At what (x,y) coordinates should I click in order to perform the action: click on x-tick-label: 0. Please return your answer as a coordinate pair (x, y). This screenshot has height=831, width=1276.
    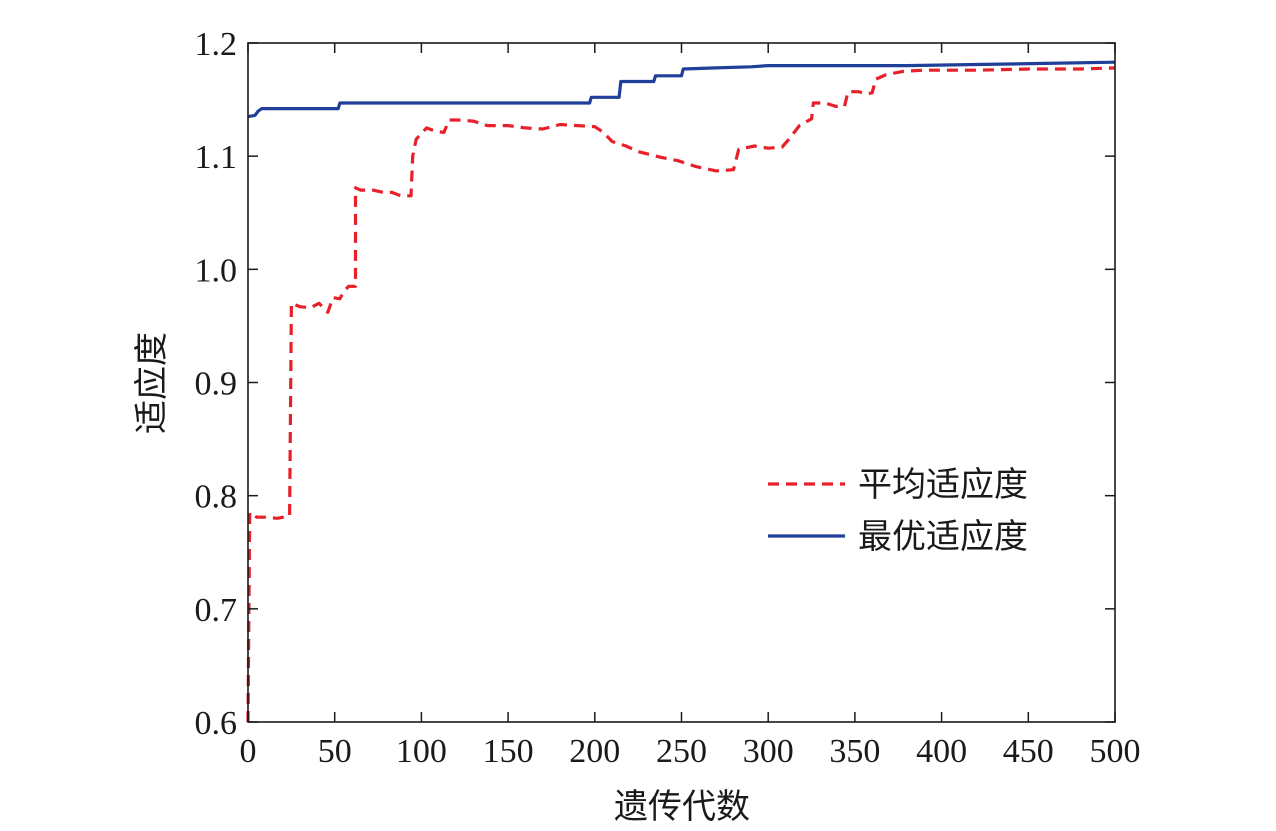
    Looking at the image, I should click on (248, 751).